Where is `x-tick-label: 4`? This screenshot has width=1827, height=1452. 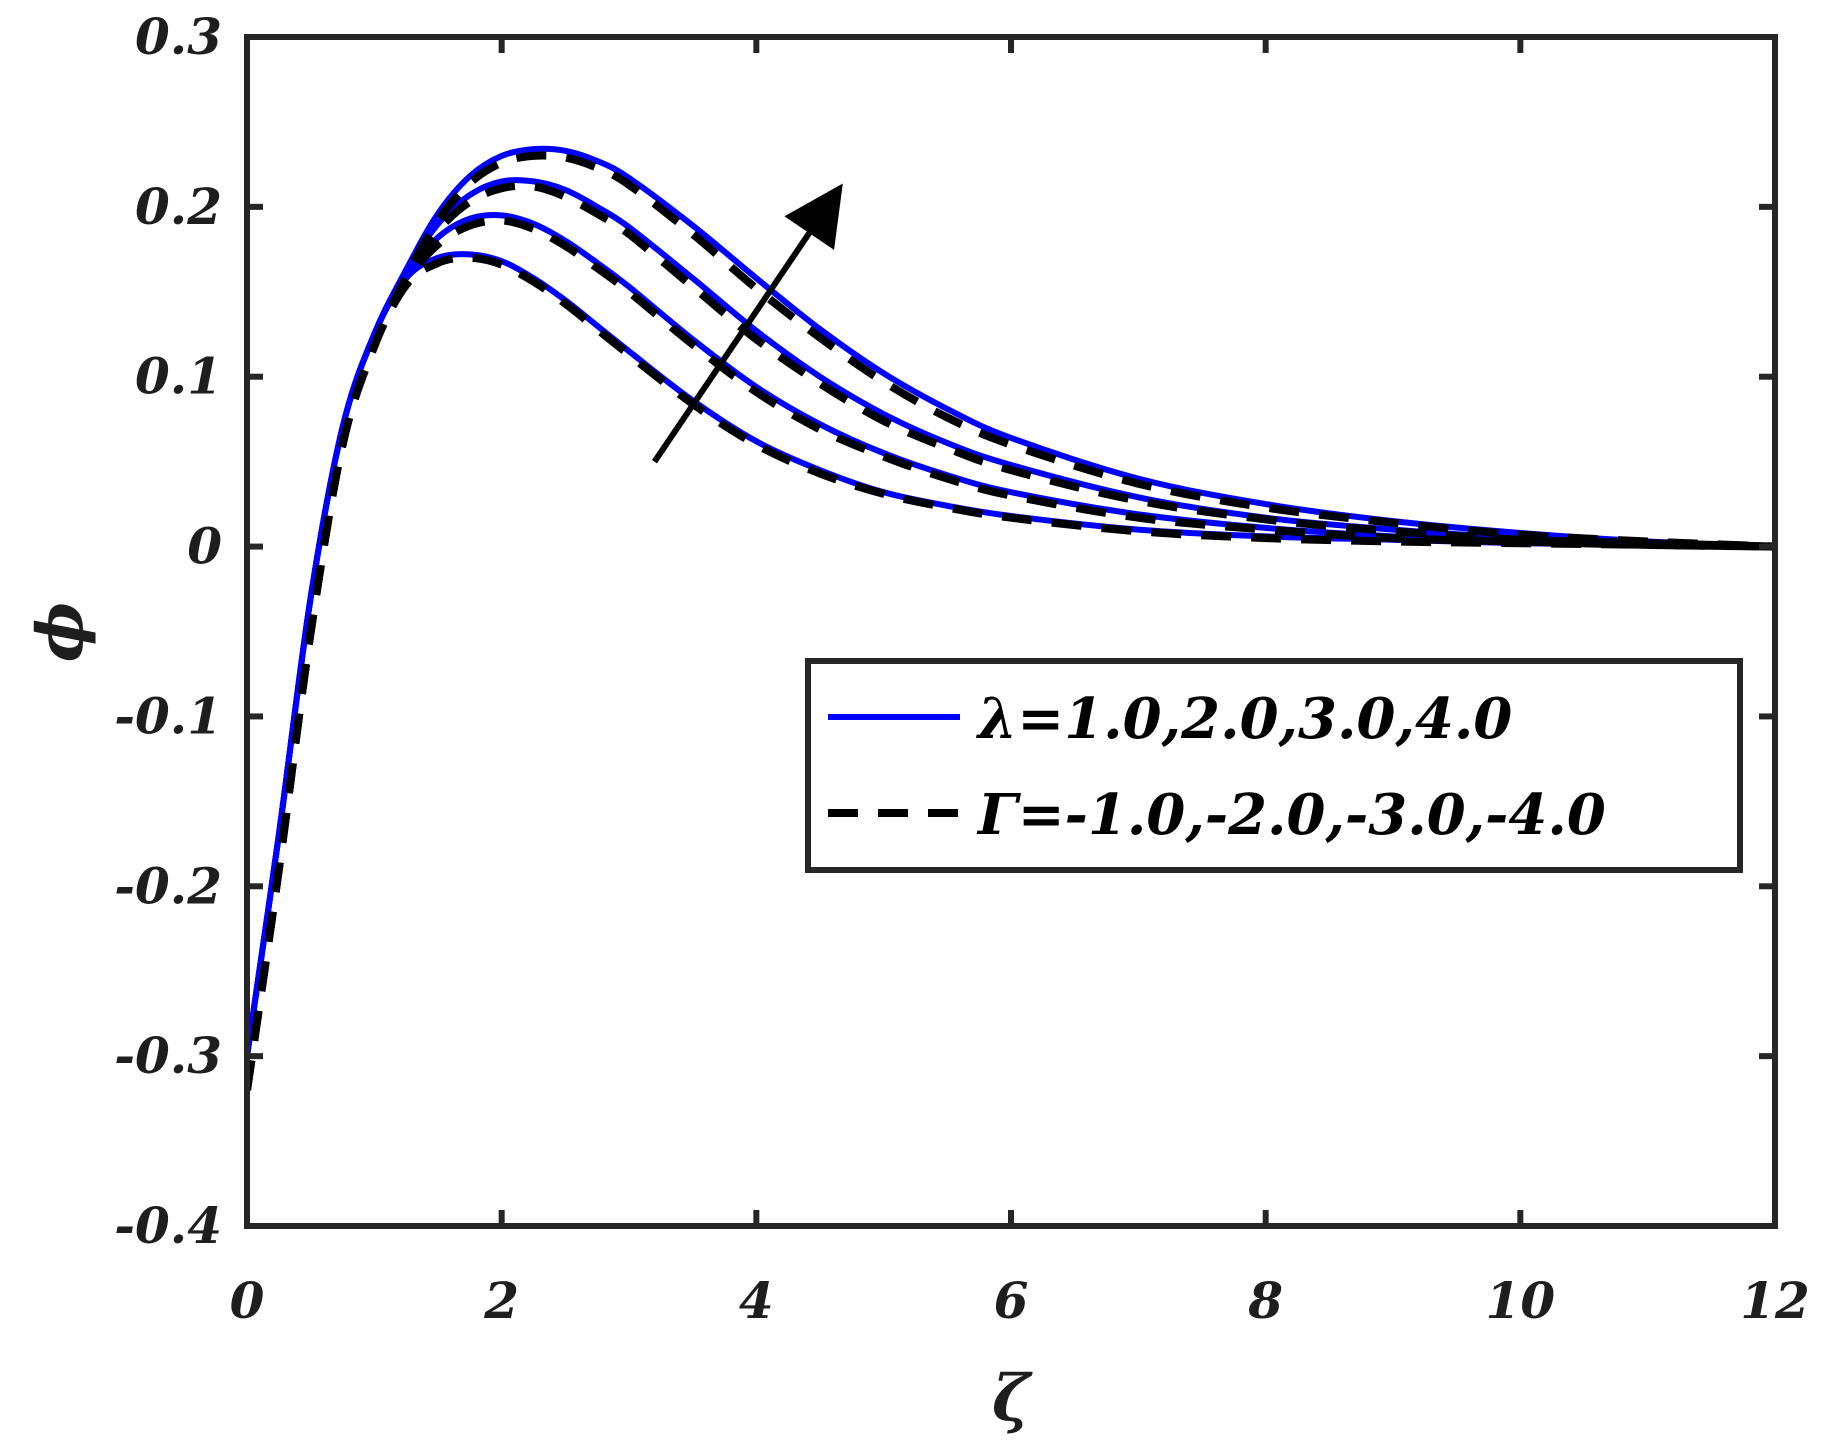
x-tick-label: 4 is located at coordinates (756, 1300).